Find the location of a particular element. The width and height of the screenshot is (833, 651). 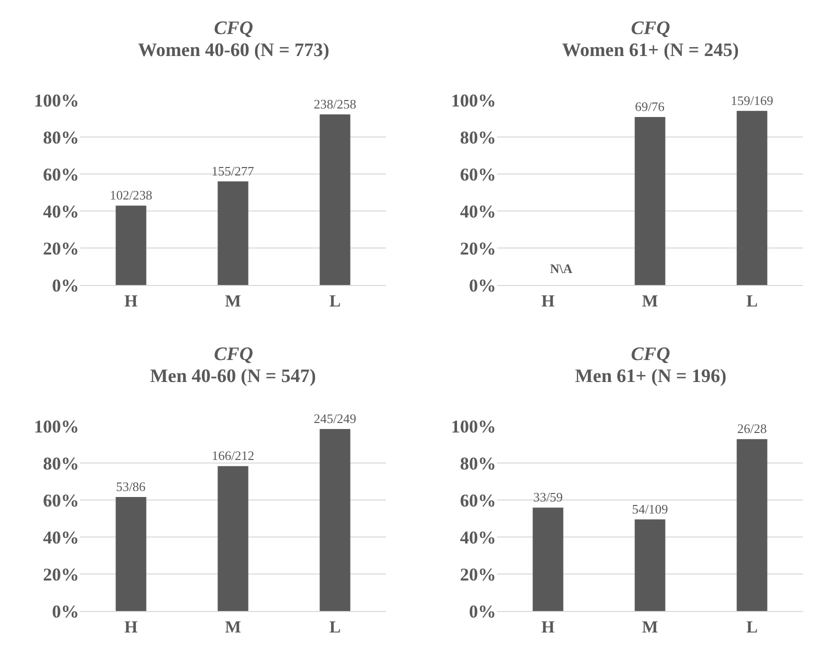

data-label: 33/59 is located at coordinates (548, 497).